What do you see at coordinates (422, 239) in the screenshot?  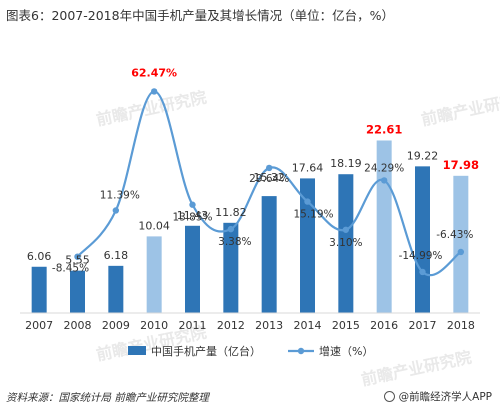 I see `bar-2017` at bounding box center [422, 239].